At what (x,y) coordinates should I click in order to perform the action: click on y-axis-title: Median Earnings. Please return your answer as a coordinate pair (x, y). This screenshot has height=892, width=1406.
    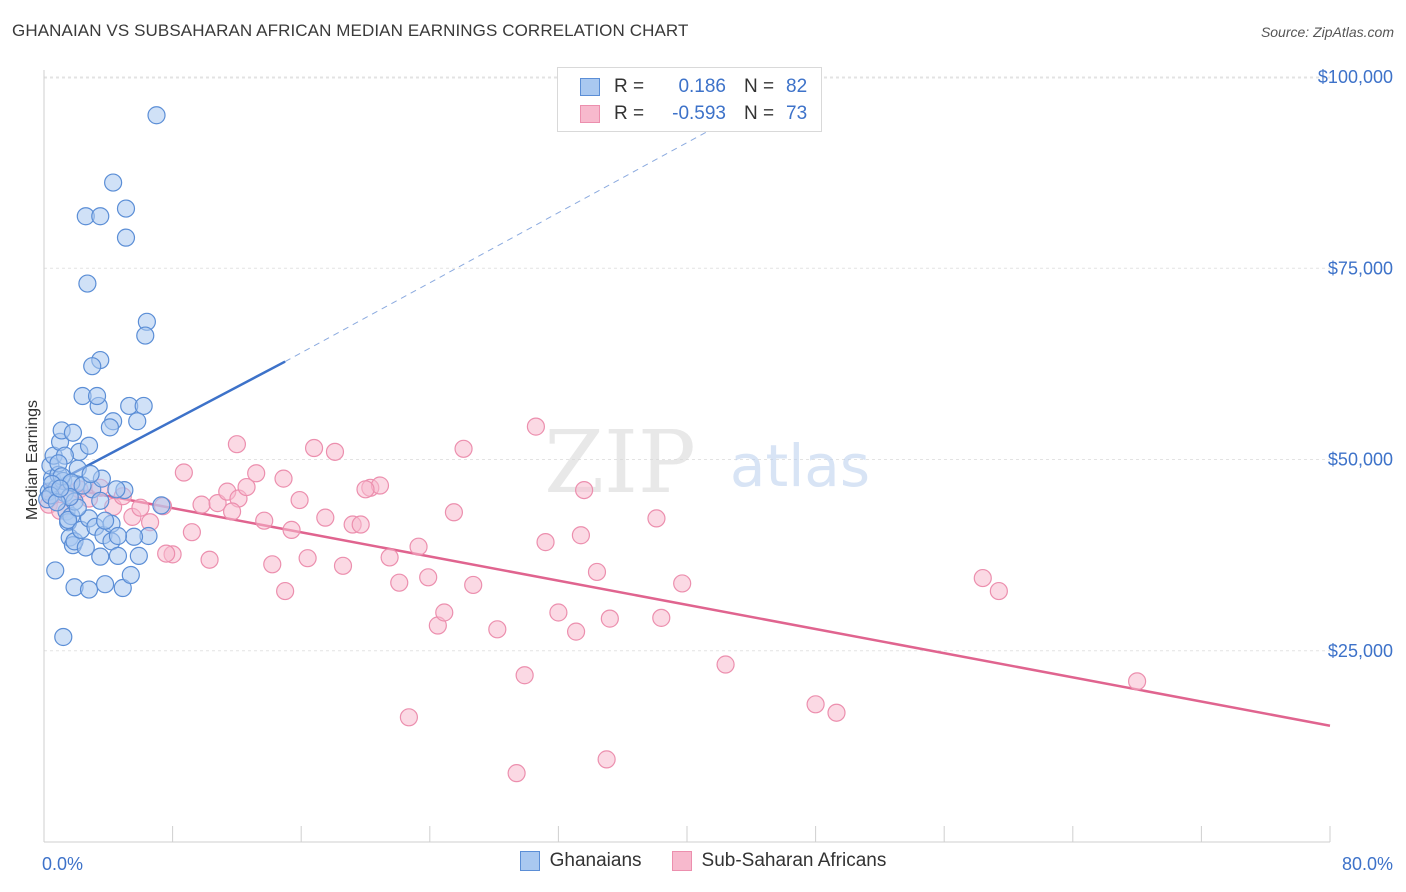
    Looking at the image, I should click on (32, 460).